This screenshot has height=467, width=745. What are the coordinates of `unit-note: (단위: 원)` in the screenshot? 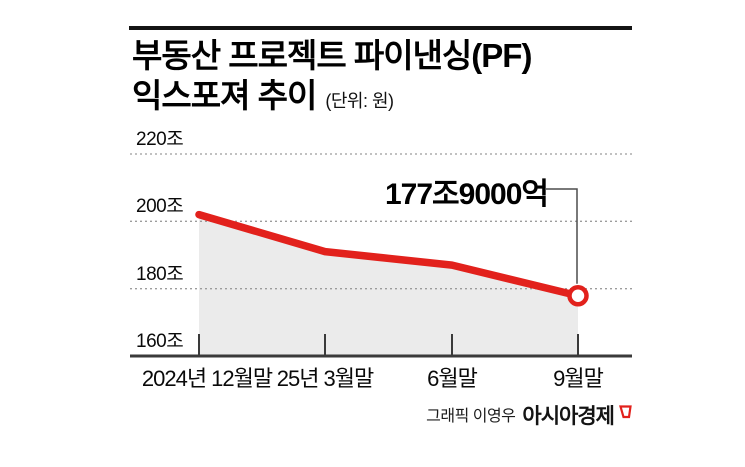 It's located at (359, 101).